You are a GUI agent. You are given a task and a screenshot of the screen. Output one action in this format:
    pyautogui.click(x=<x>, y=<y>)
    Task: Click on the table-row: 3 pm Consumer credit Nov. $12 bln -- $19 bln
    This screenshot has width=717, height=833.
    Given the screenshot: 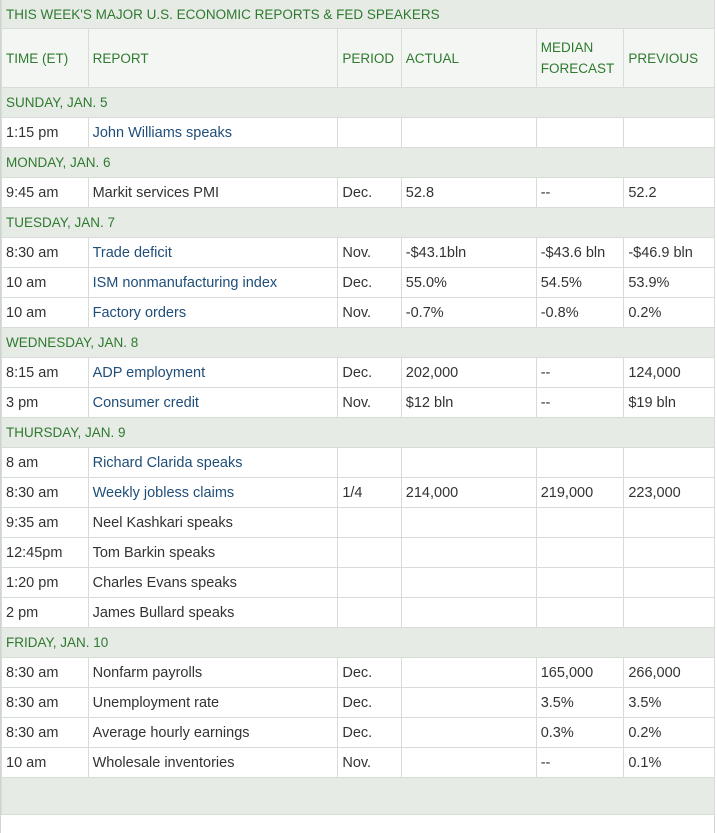 What is the action you would take?
    pyautogui.click(x=358, y=402)
    